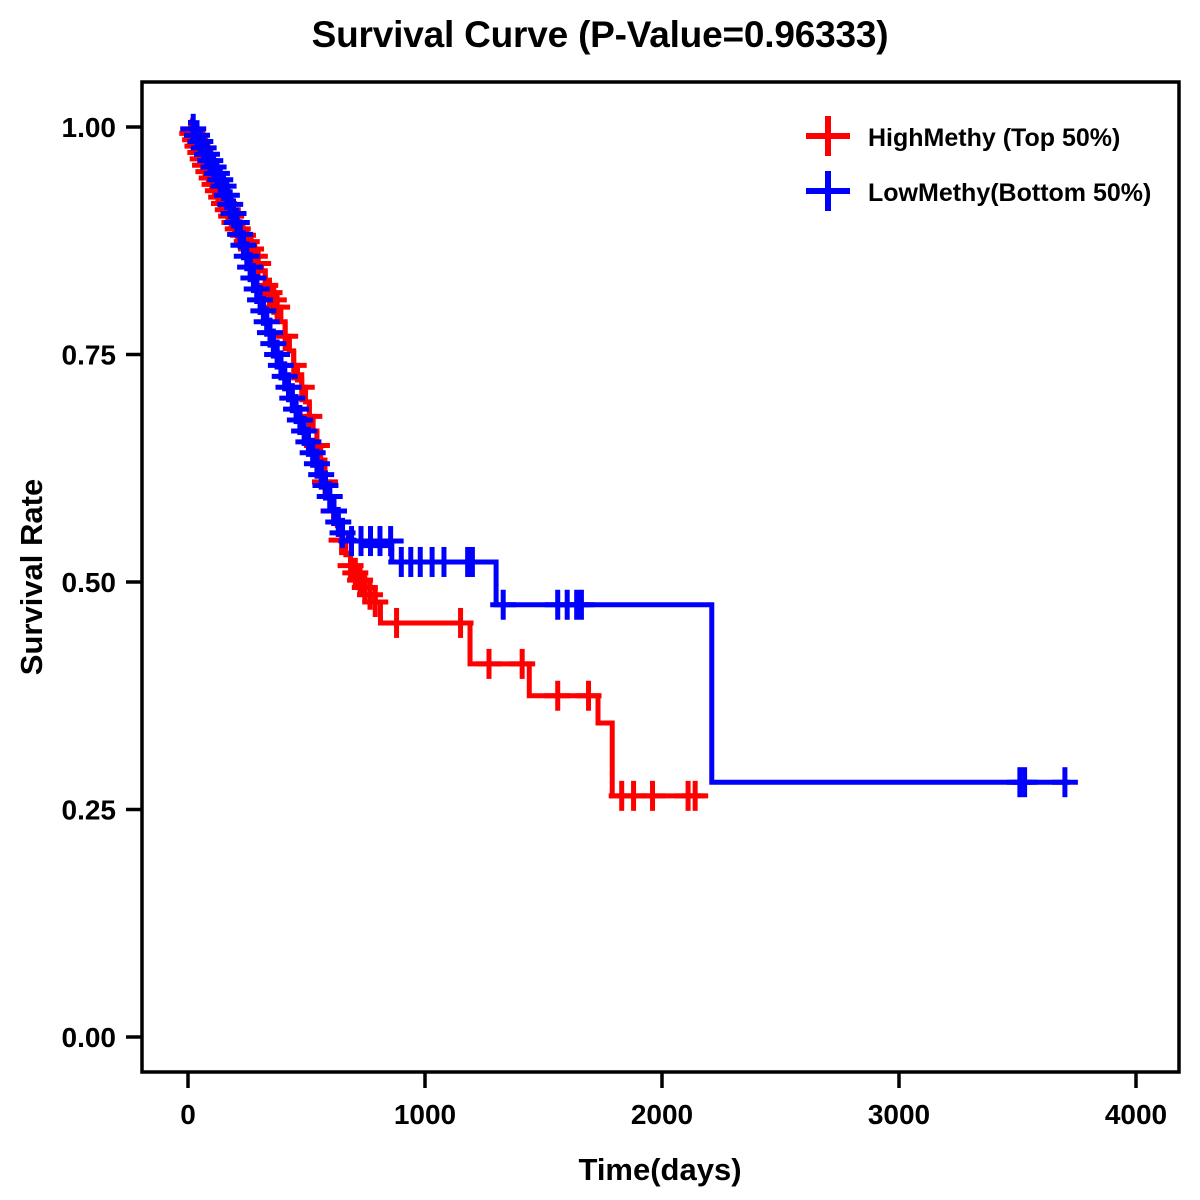 The width and height of the screenshot is (1200, 1200). I want to click on x-tick-label: 0, so click(188, 1114).